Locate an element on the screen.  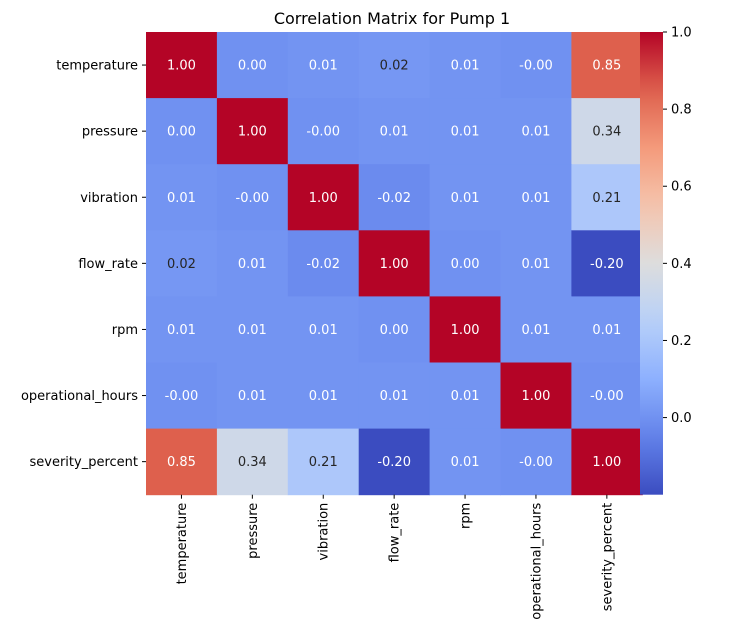
colorbar-tick-label: 0.8 is located at coordinates (681, 110).